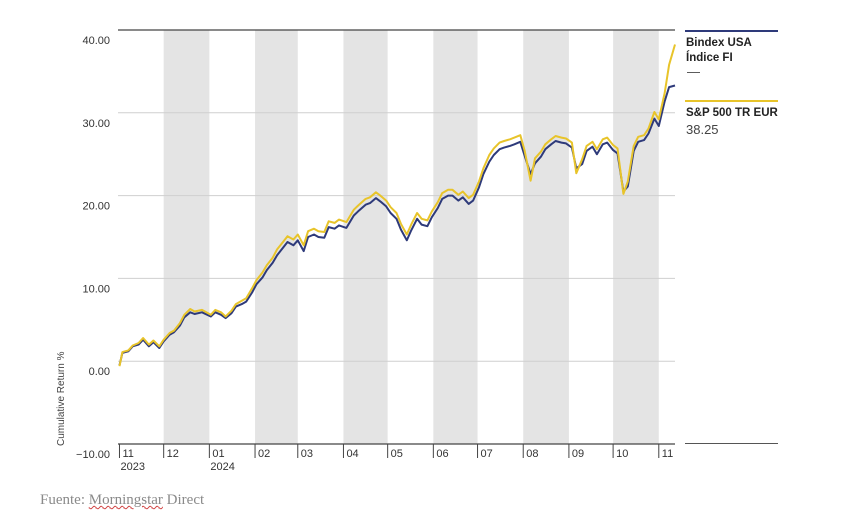  I want to click on y-tick-label-1: 30.00, so click(96, 124).